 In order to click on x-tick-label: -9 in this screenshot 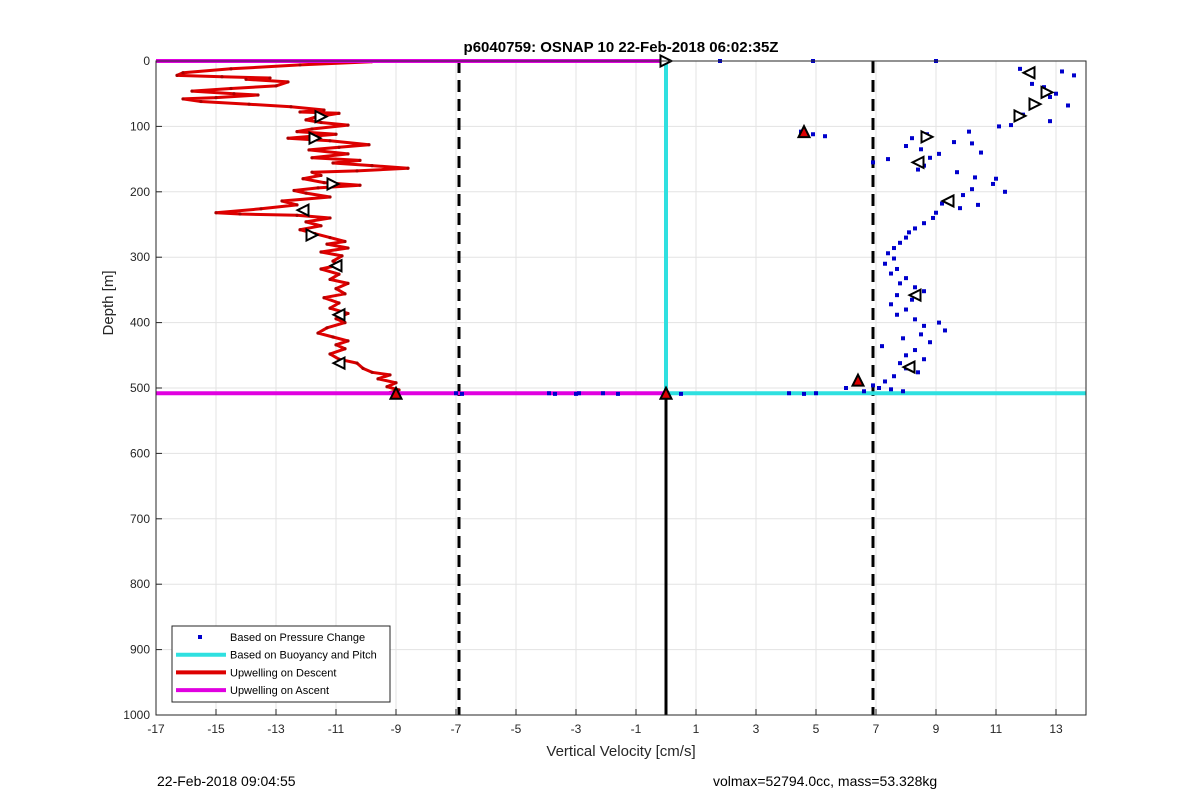, I will do `click(396, 729)`.